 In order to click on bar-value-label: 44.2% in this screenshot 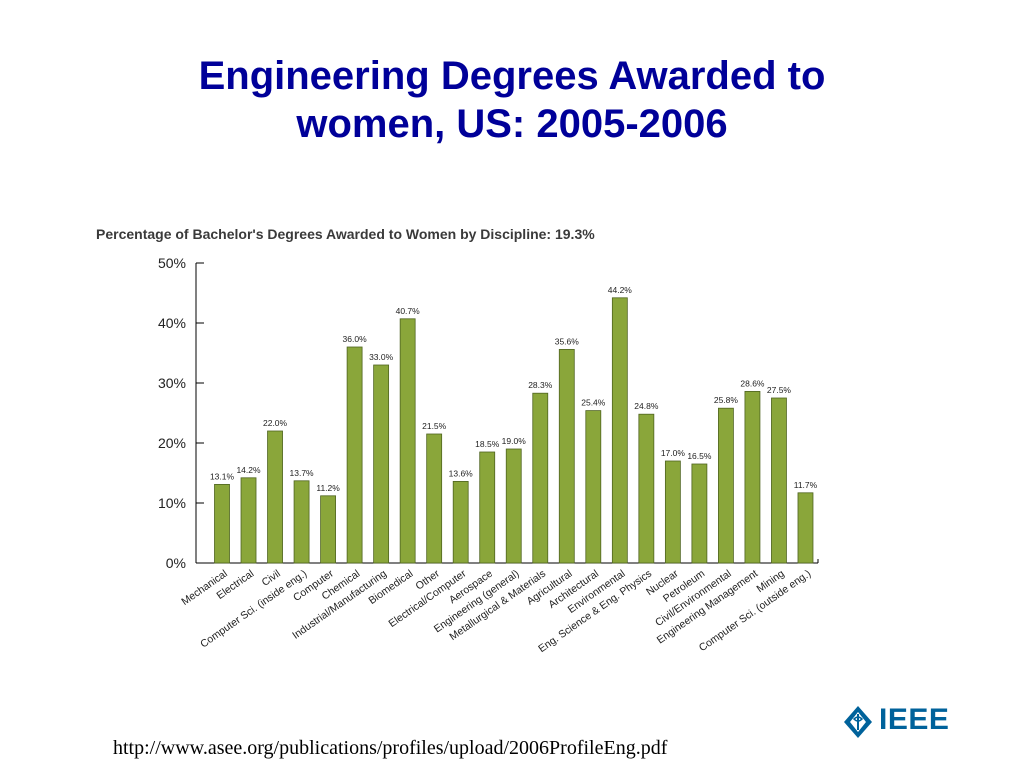, I will do `click(620, 290)`.